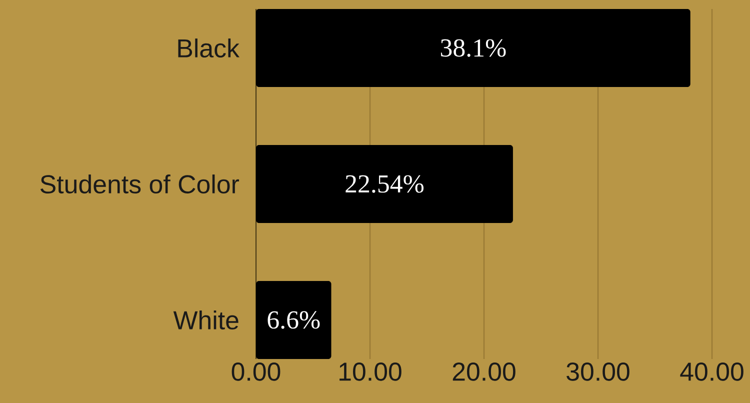 This screenshot has height=403, width=750. What do you see at coordinates (484, 371) in the screenshot?
I see `x-tick-label: 20.00` at bounding box center [484, 371].